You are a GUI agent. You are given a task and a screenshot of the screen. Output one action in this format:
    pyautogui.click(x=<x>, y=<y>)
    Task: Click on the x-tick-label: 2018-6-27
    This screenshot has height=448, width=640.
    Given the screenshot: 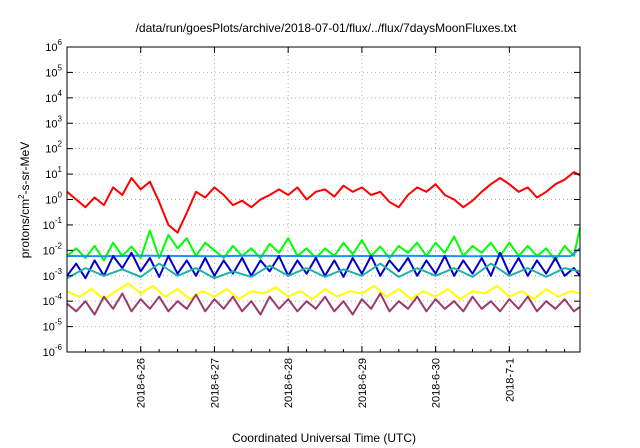 What is the action you would take?
    pyautogui.click(x=215, y=383)
    